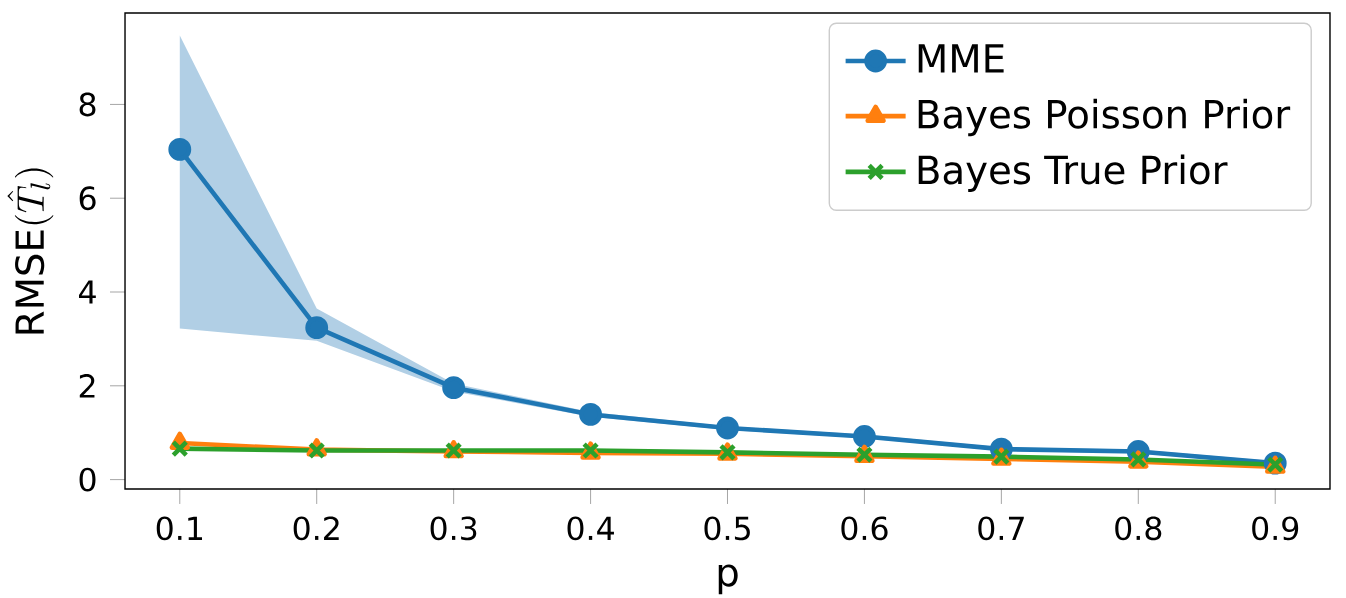 The width and height of the screenshot is (1346, 598). I want to click on x-tick-label: 0.9, so click(1275, 528).